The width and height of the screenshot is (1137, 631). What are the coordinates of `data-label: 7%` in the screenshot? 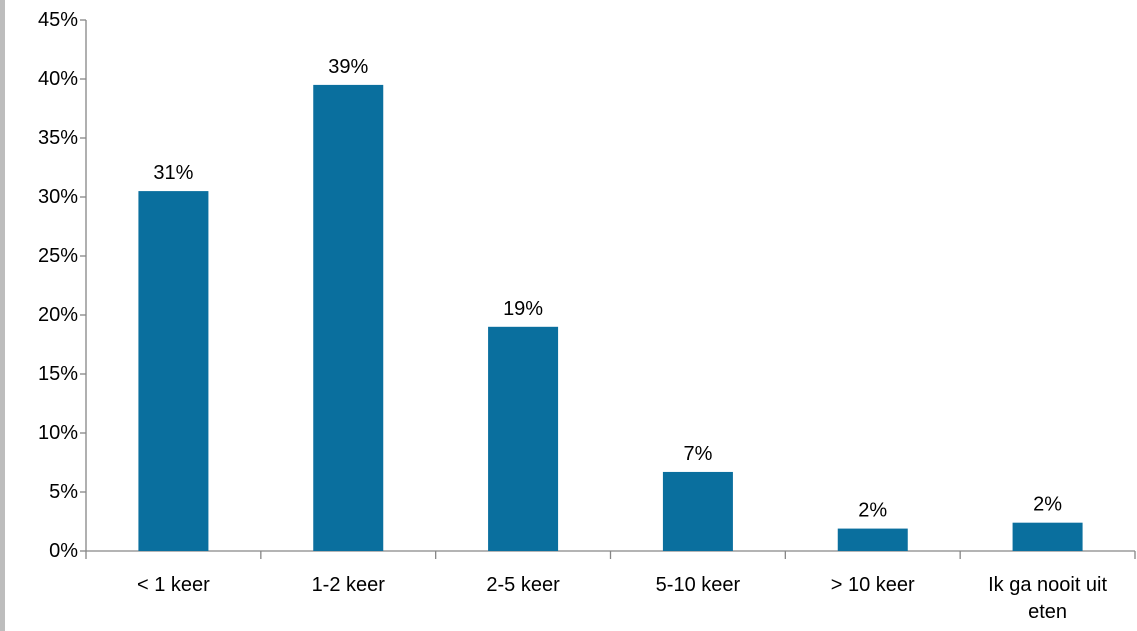 It's located at (697, 454).